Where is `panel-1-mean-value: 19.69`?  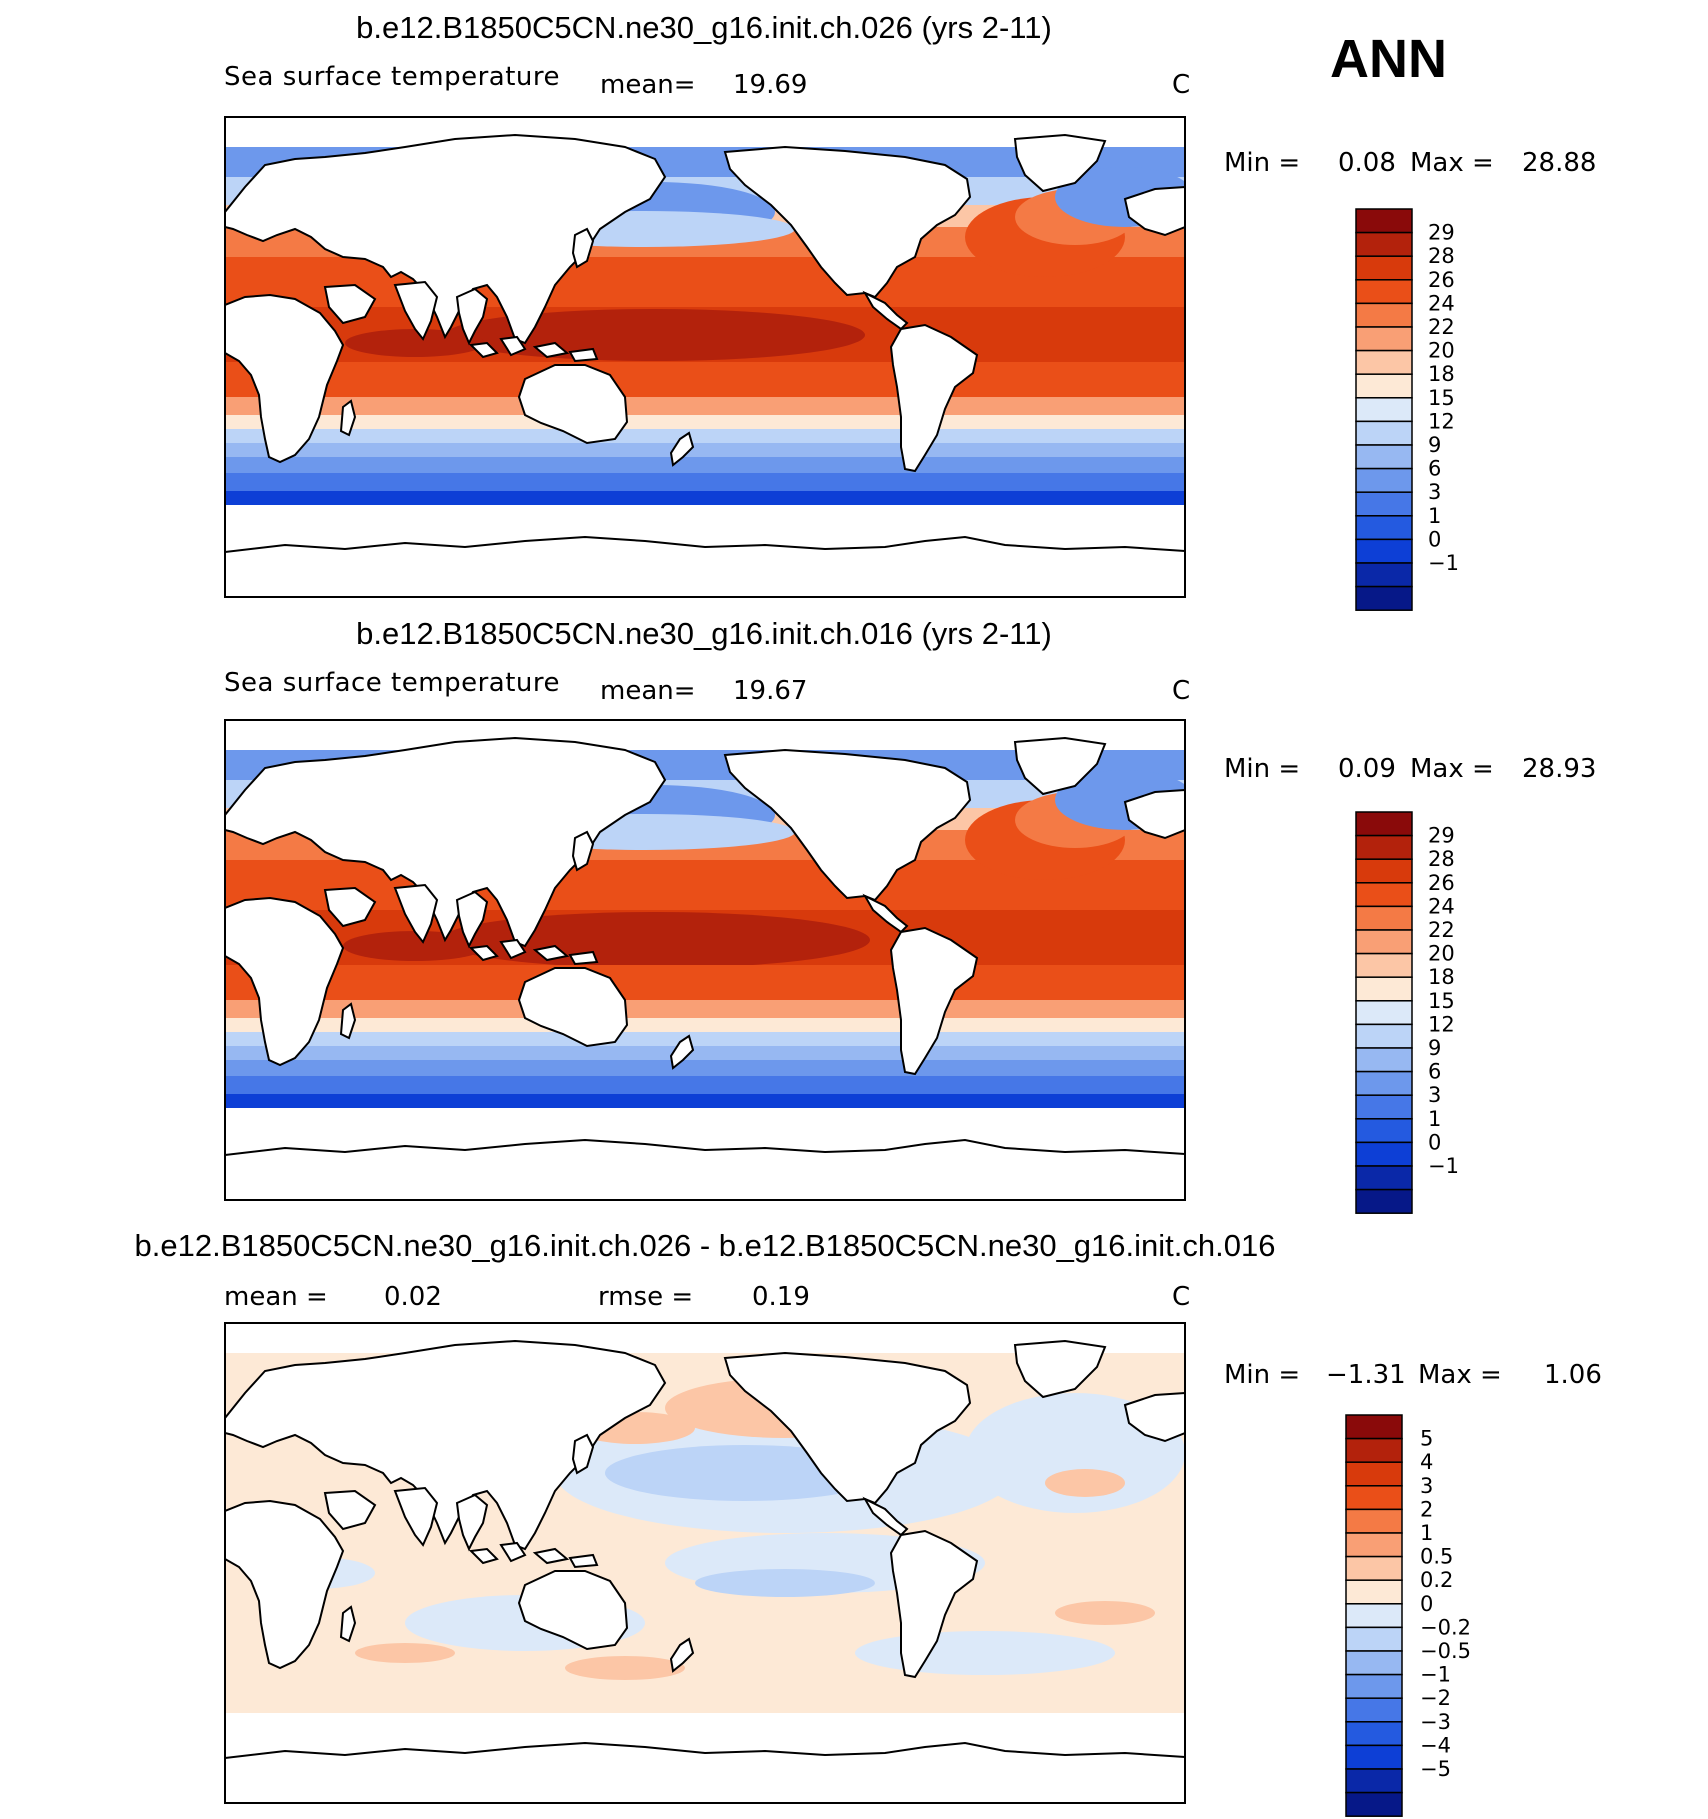 panel-1-mean-value: 19.69 is located at coordinates (770, 85).